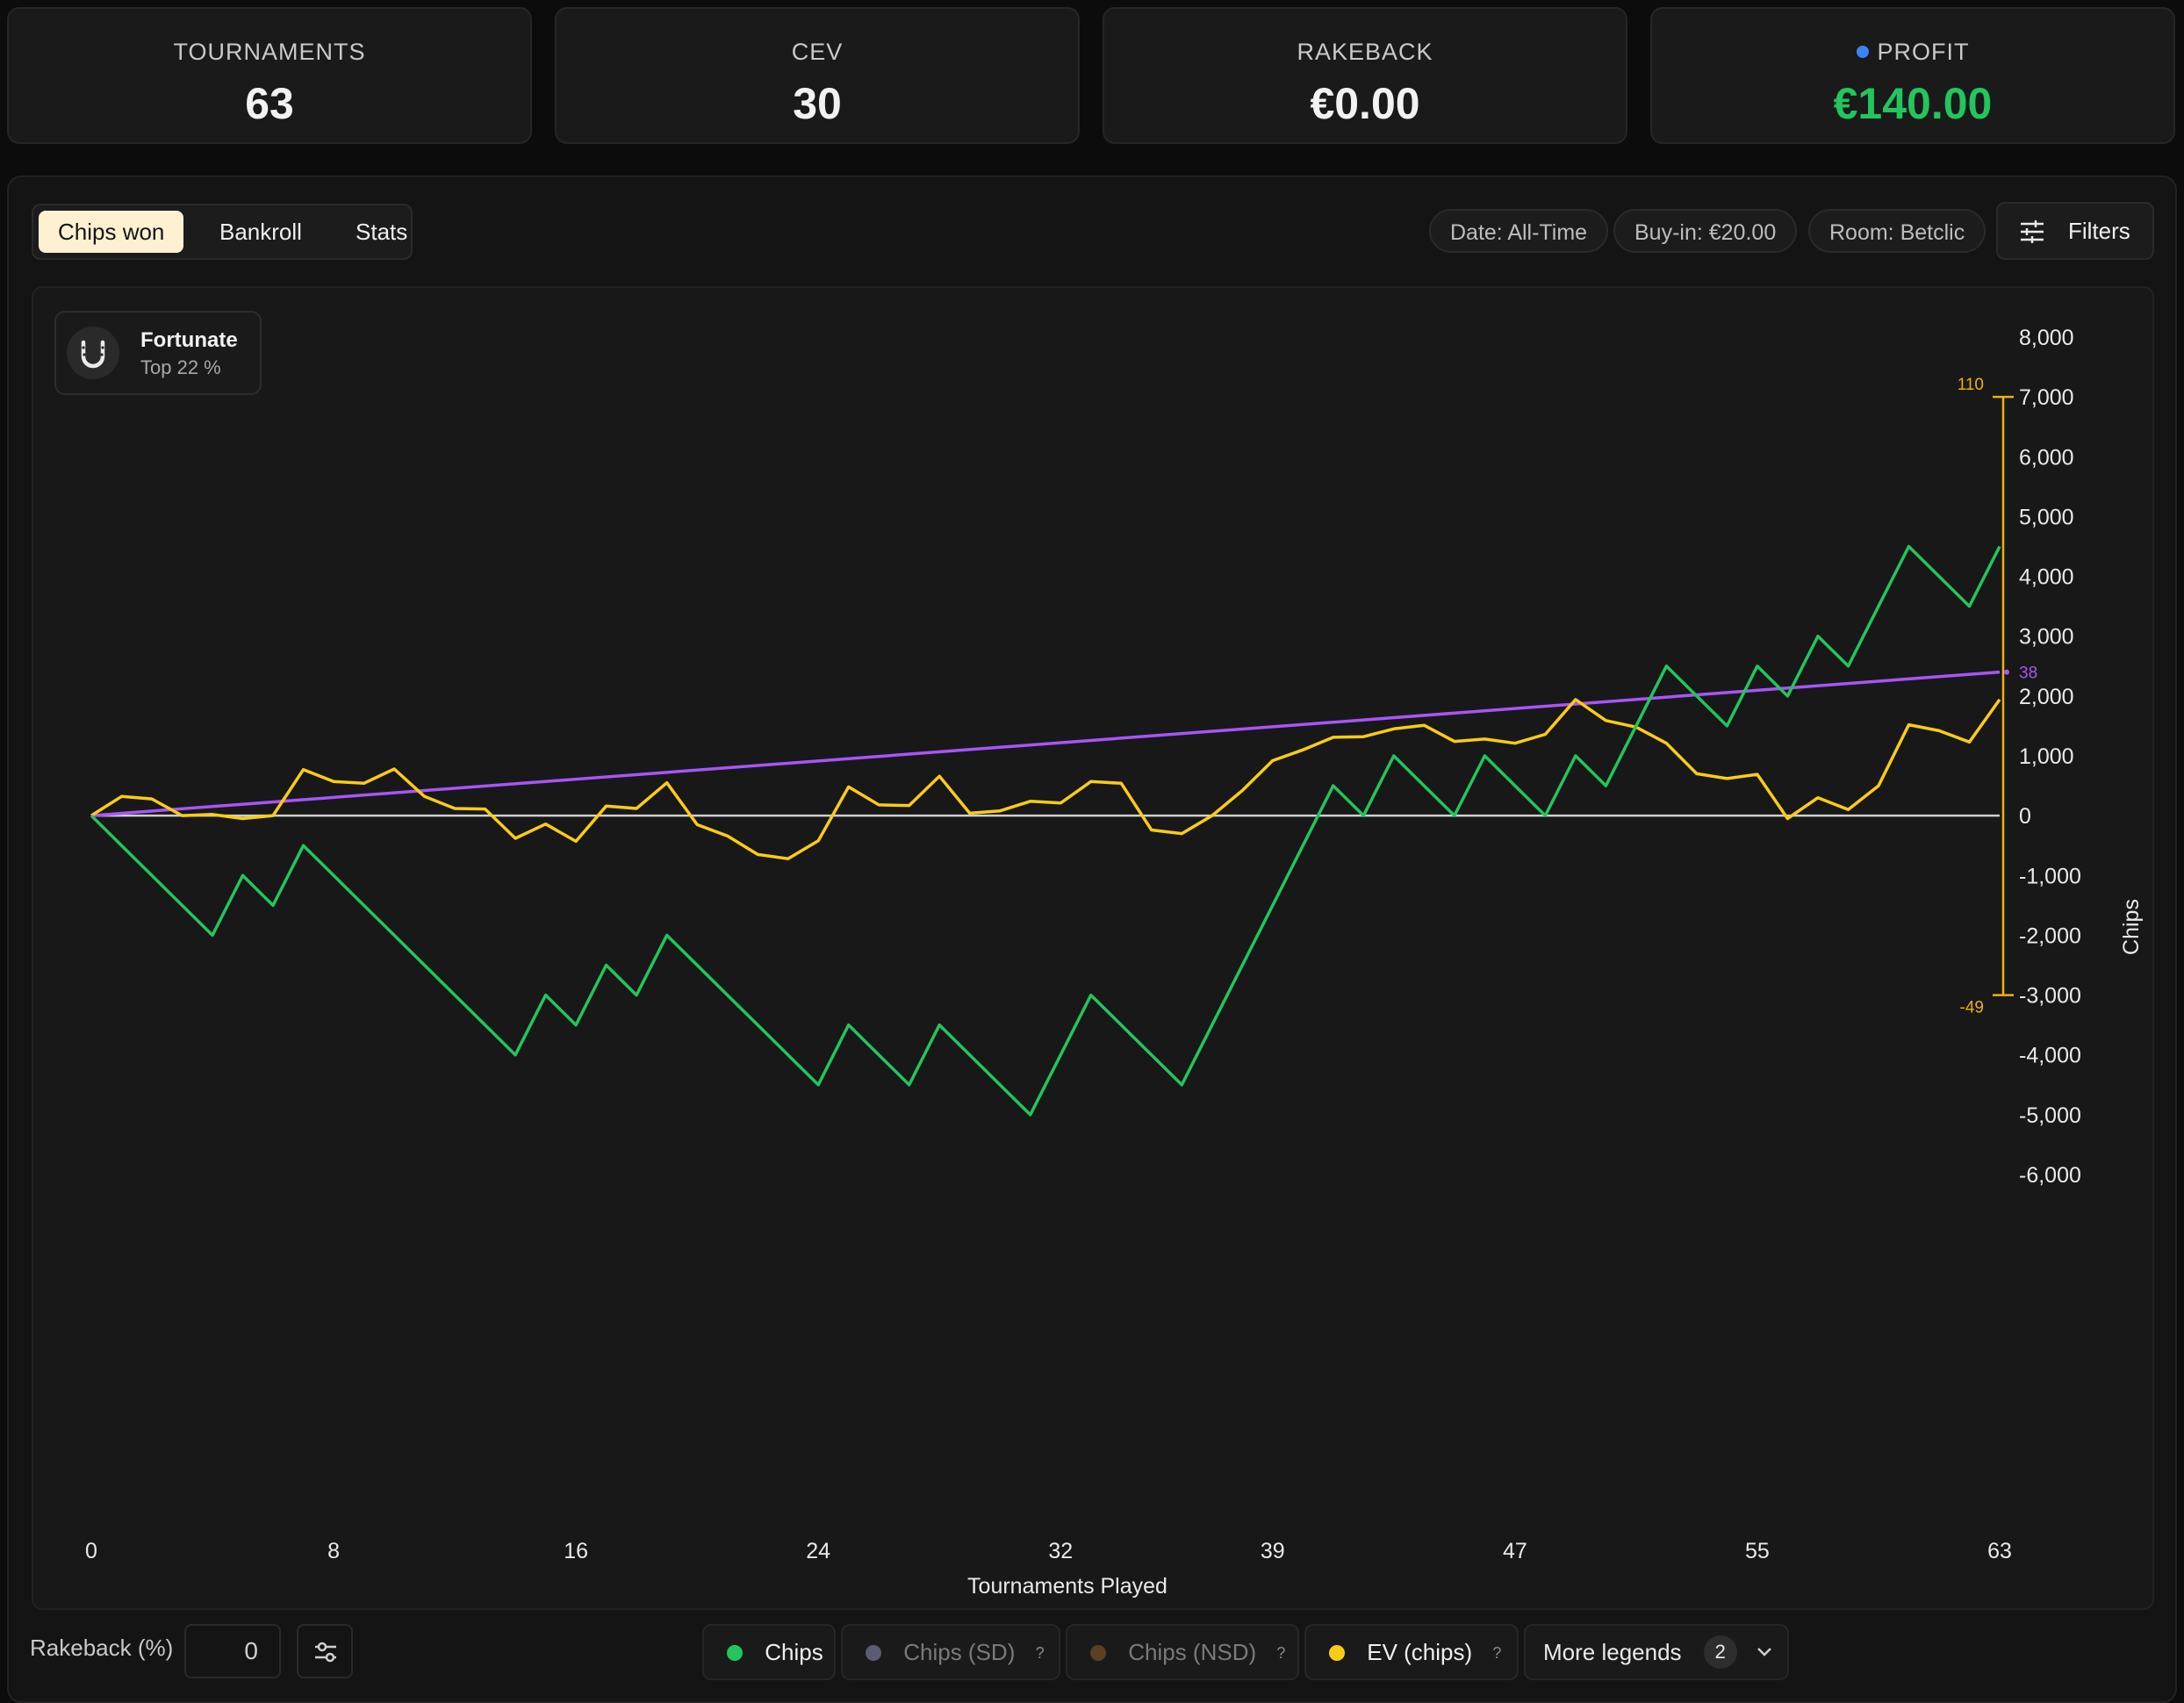 The height and width of the screenshot is (1703, 2184). Describe the element at coordinates (269, 75) in the screenshot. I see `stat-card-tournaments: TOURNAMENTS 63` at that location.